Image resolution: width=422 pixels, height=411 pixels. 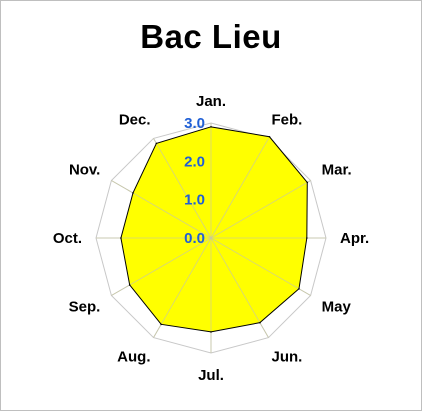 What do you see at coordinates (337, 307) in the screenshot?
I see `category-label: May` at bounding box center [337, 307].